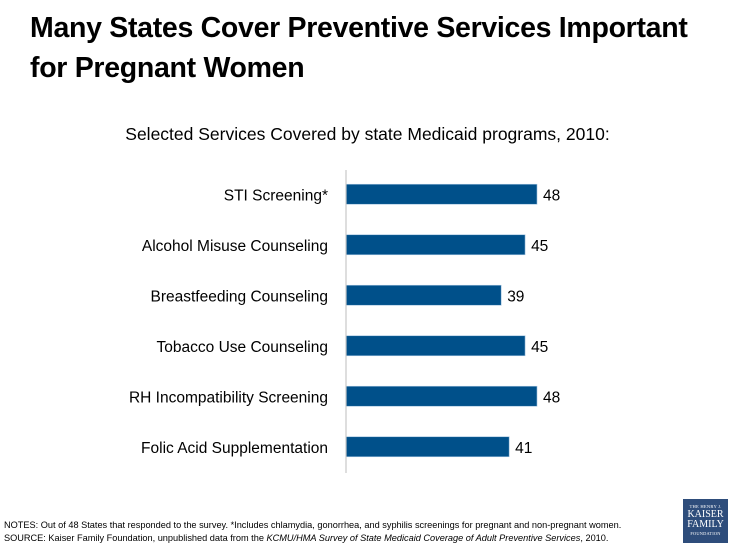 The height and width of the screenshot is (551, 735). What do you see at coordinates (705, 533) in the screenshot?
I see `logo-line-4: FOUNDATION` at bounding box center [705, 533].